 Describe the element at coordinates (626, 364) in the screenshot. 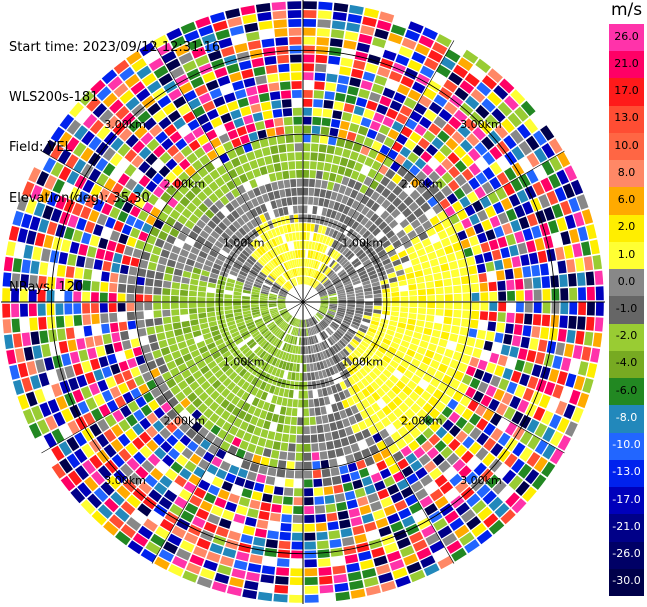

I see `colorbar-segment` at that location.